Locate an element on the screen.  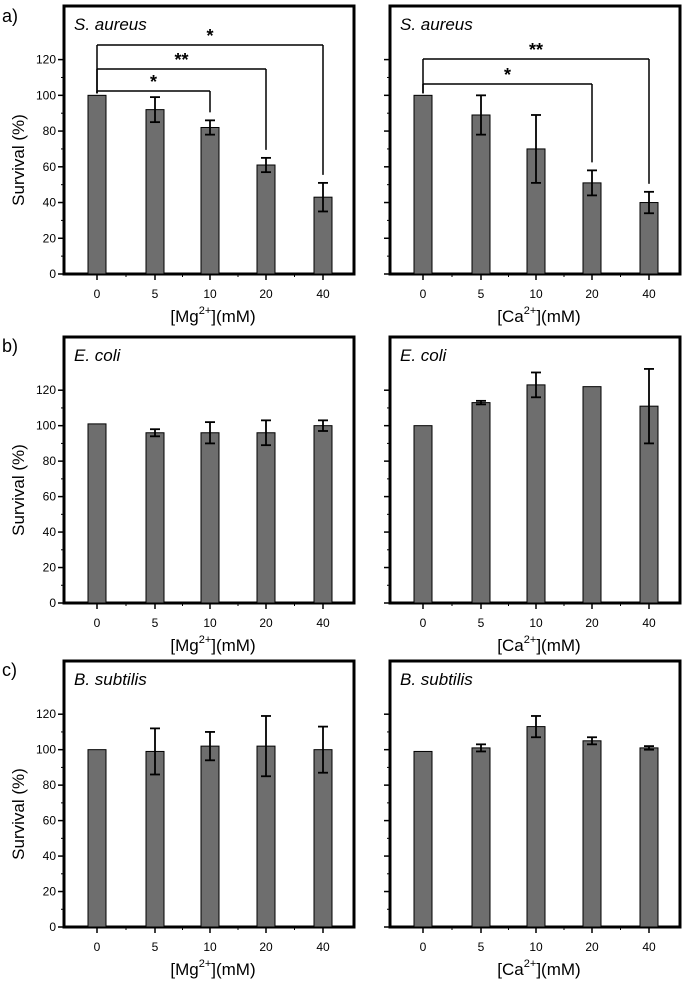
significance-label: ** is located at coordinates (536, 50).